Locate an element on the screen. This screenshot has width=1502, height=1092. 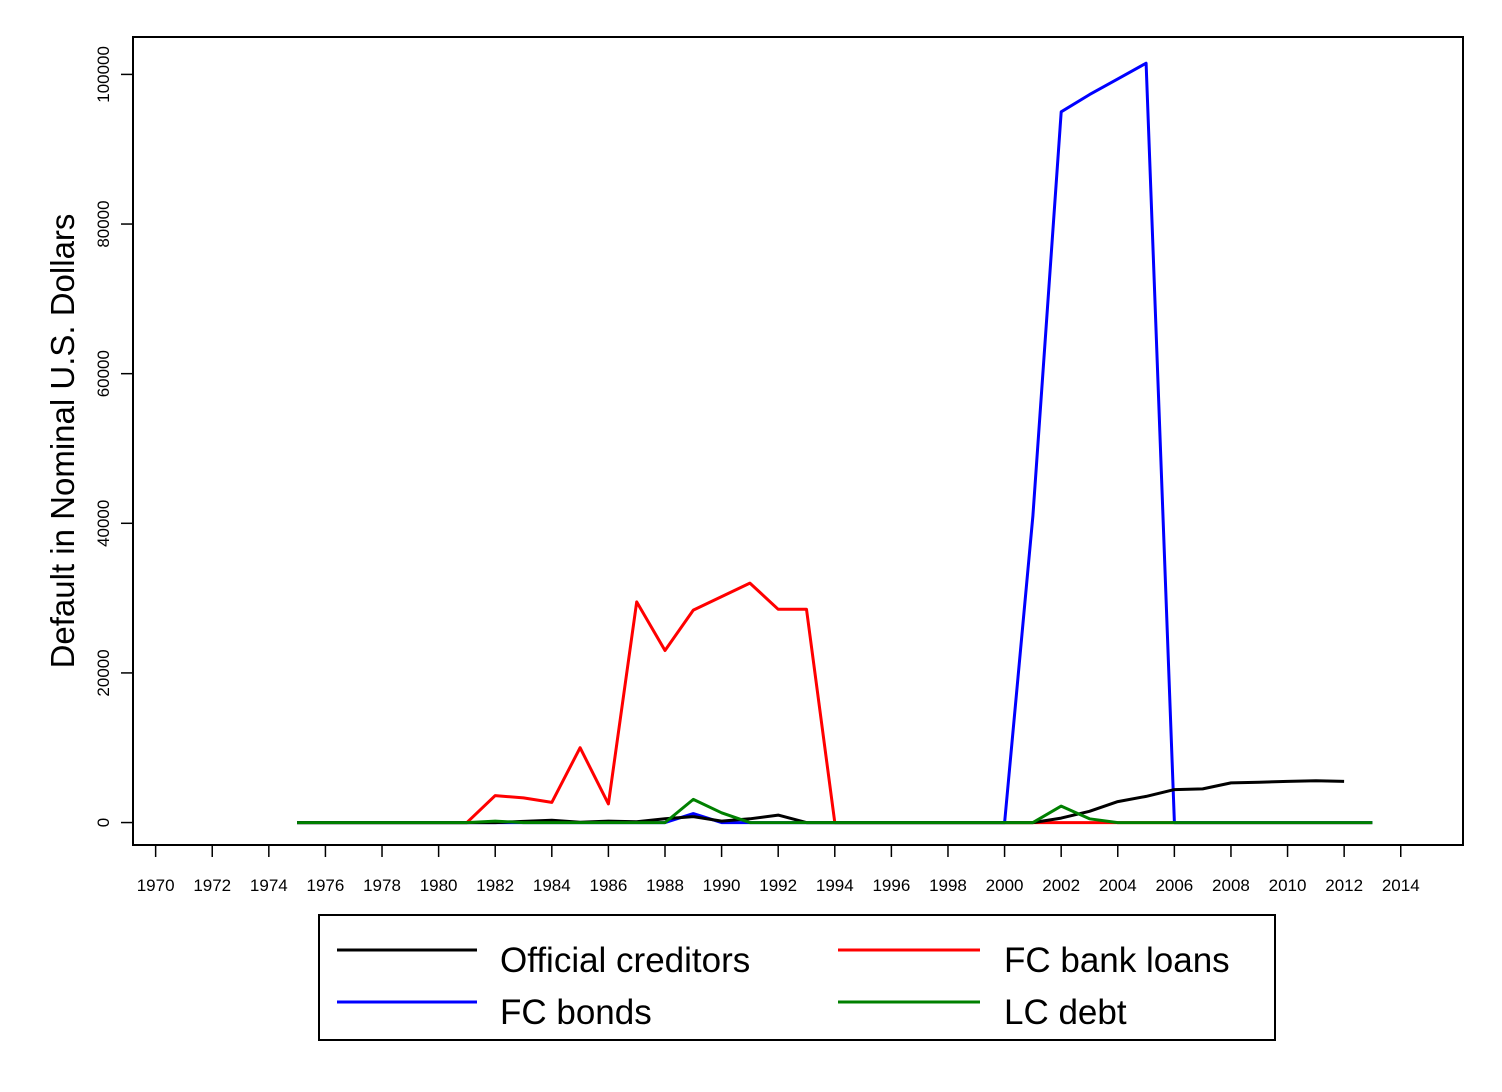
x-tick-label: 1980 is located at coordinates (439, 885).